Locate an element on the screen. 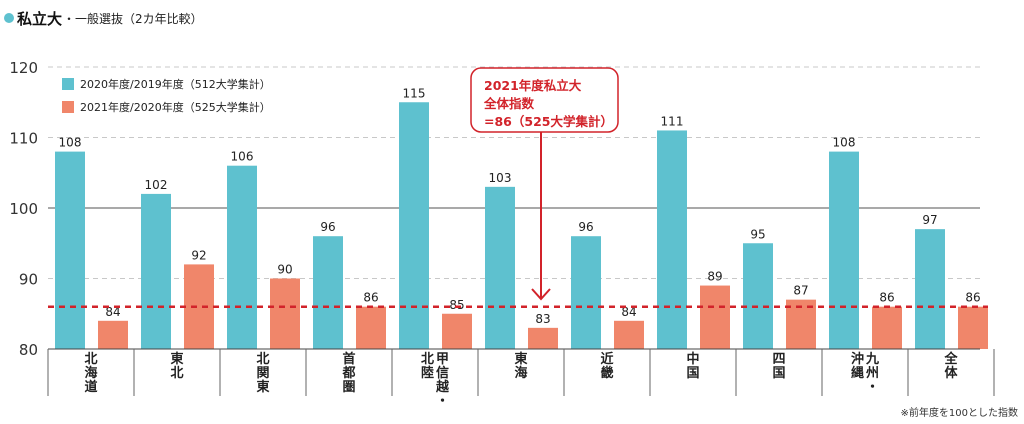 This screenshot has height=424, width=1024. footnote: ※前年度を100とした指数 is located at coordinates (959, 413).